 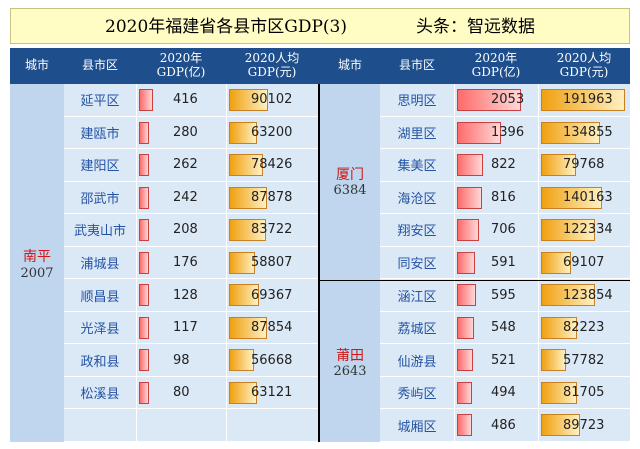 What do you see at coordinates (181, 100) in the screenshot?
I see `gdp-cell: 416` at bounding box center [181, 100].